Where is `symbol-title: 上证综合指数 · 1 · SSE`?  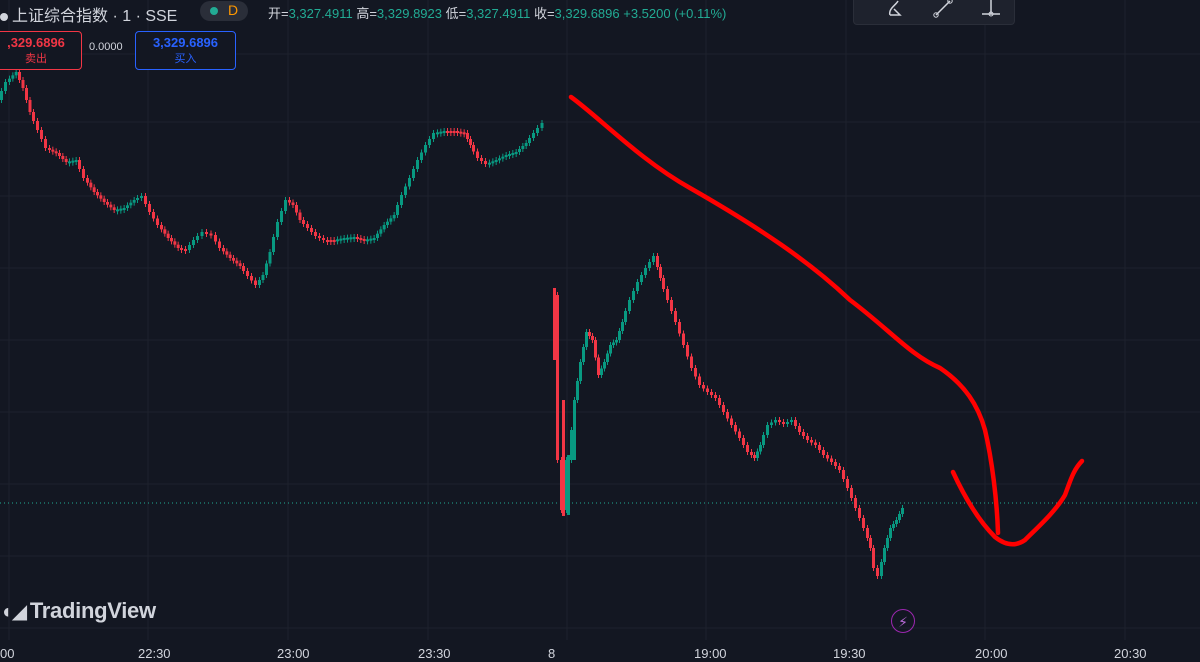
symbol-title: 上证综合指数 · 1 · SSE is located at coordinates (88, 14).